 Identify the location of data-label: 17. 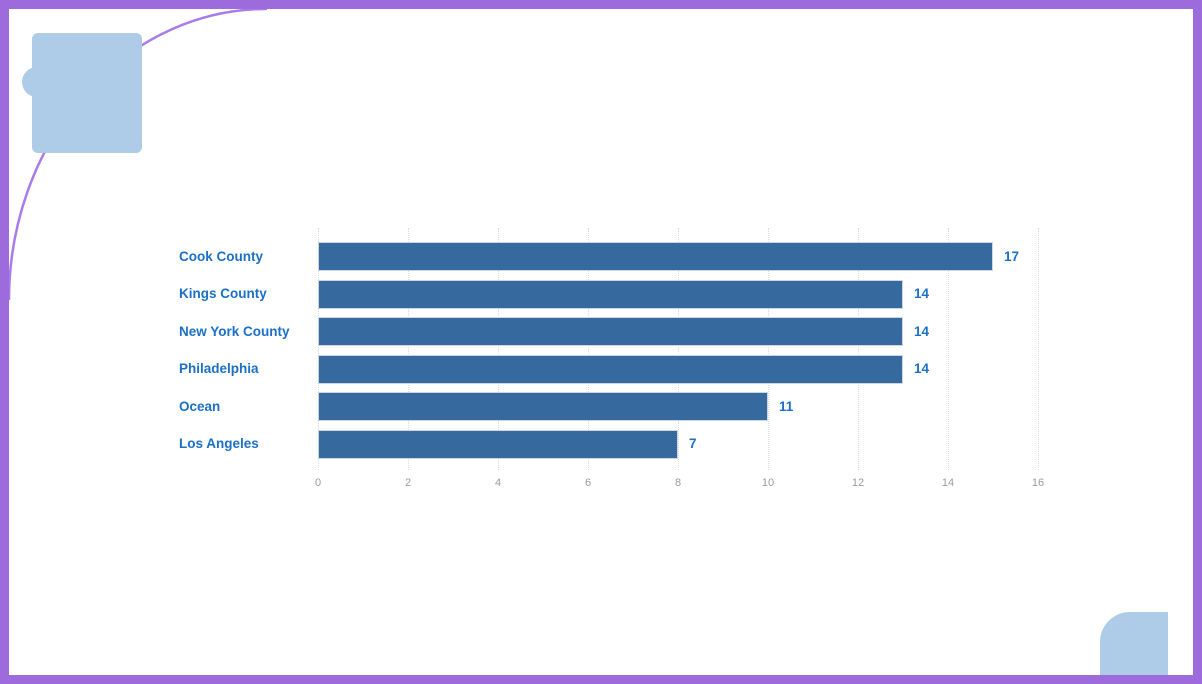
(1012, 256).